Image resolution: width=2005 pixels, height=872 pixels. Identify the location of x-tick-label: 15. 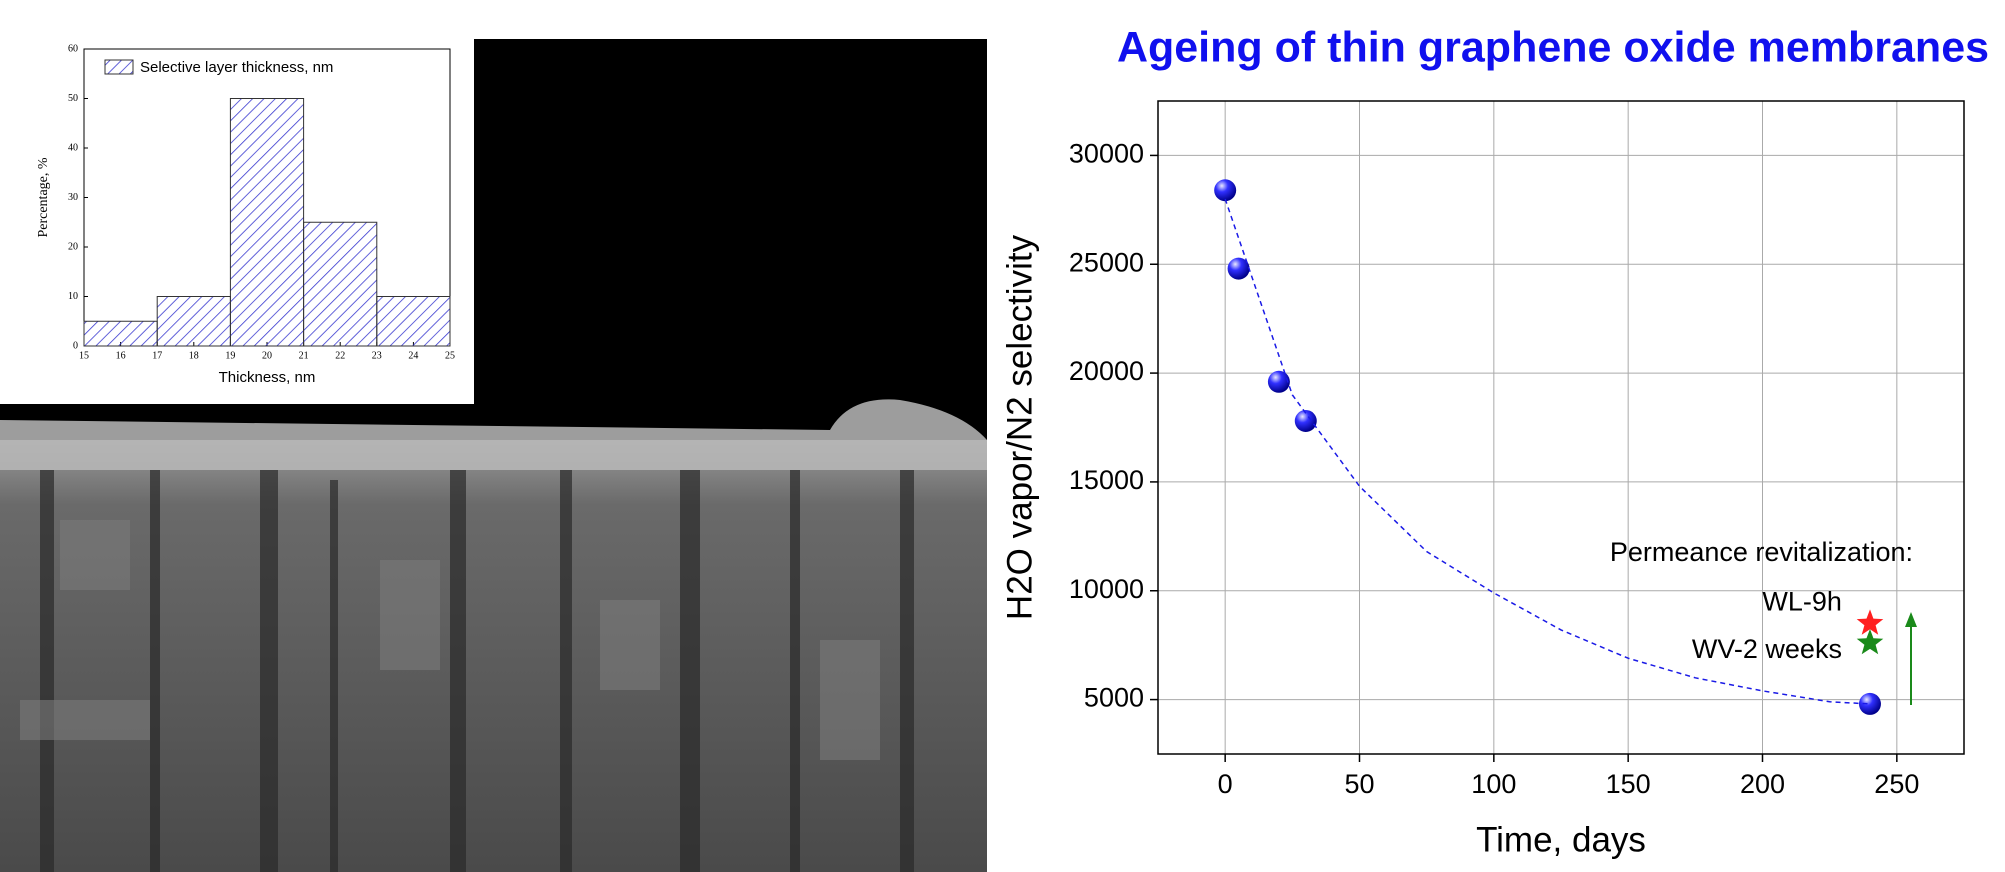
(84, 355).